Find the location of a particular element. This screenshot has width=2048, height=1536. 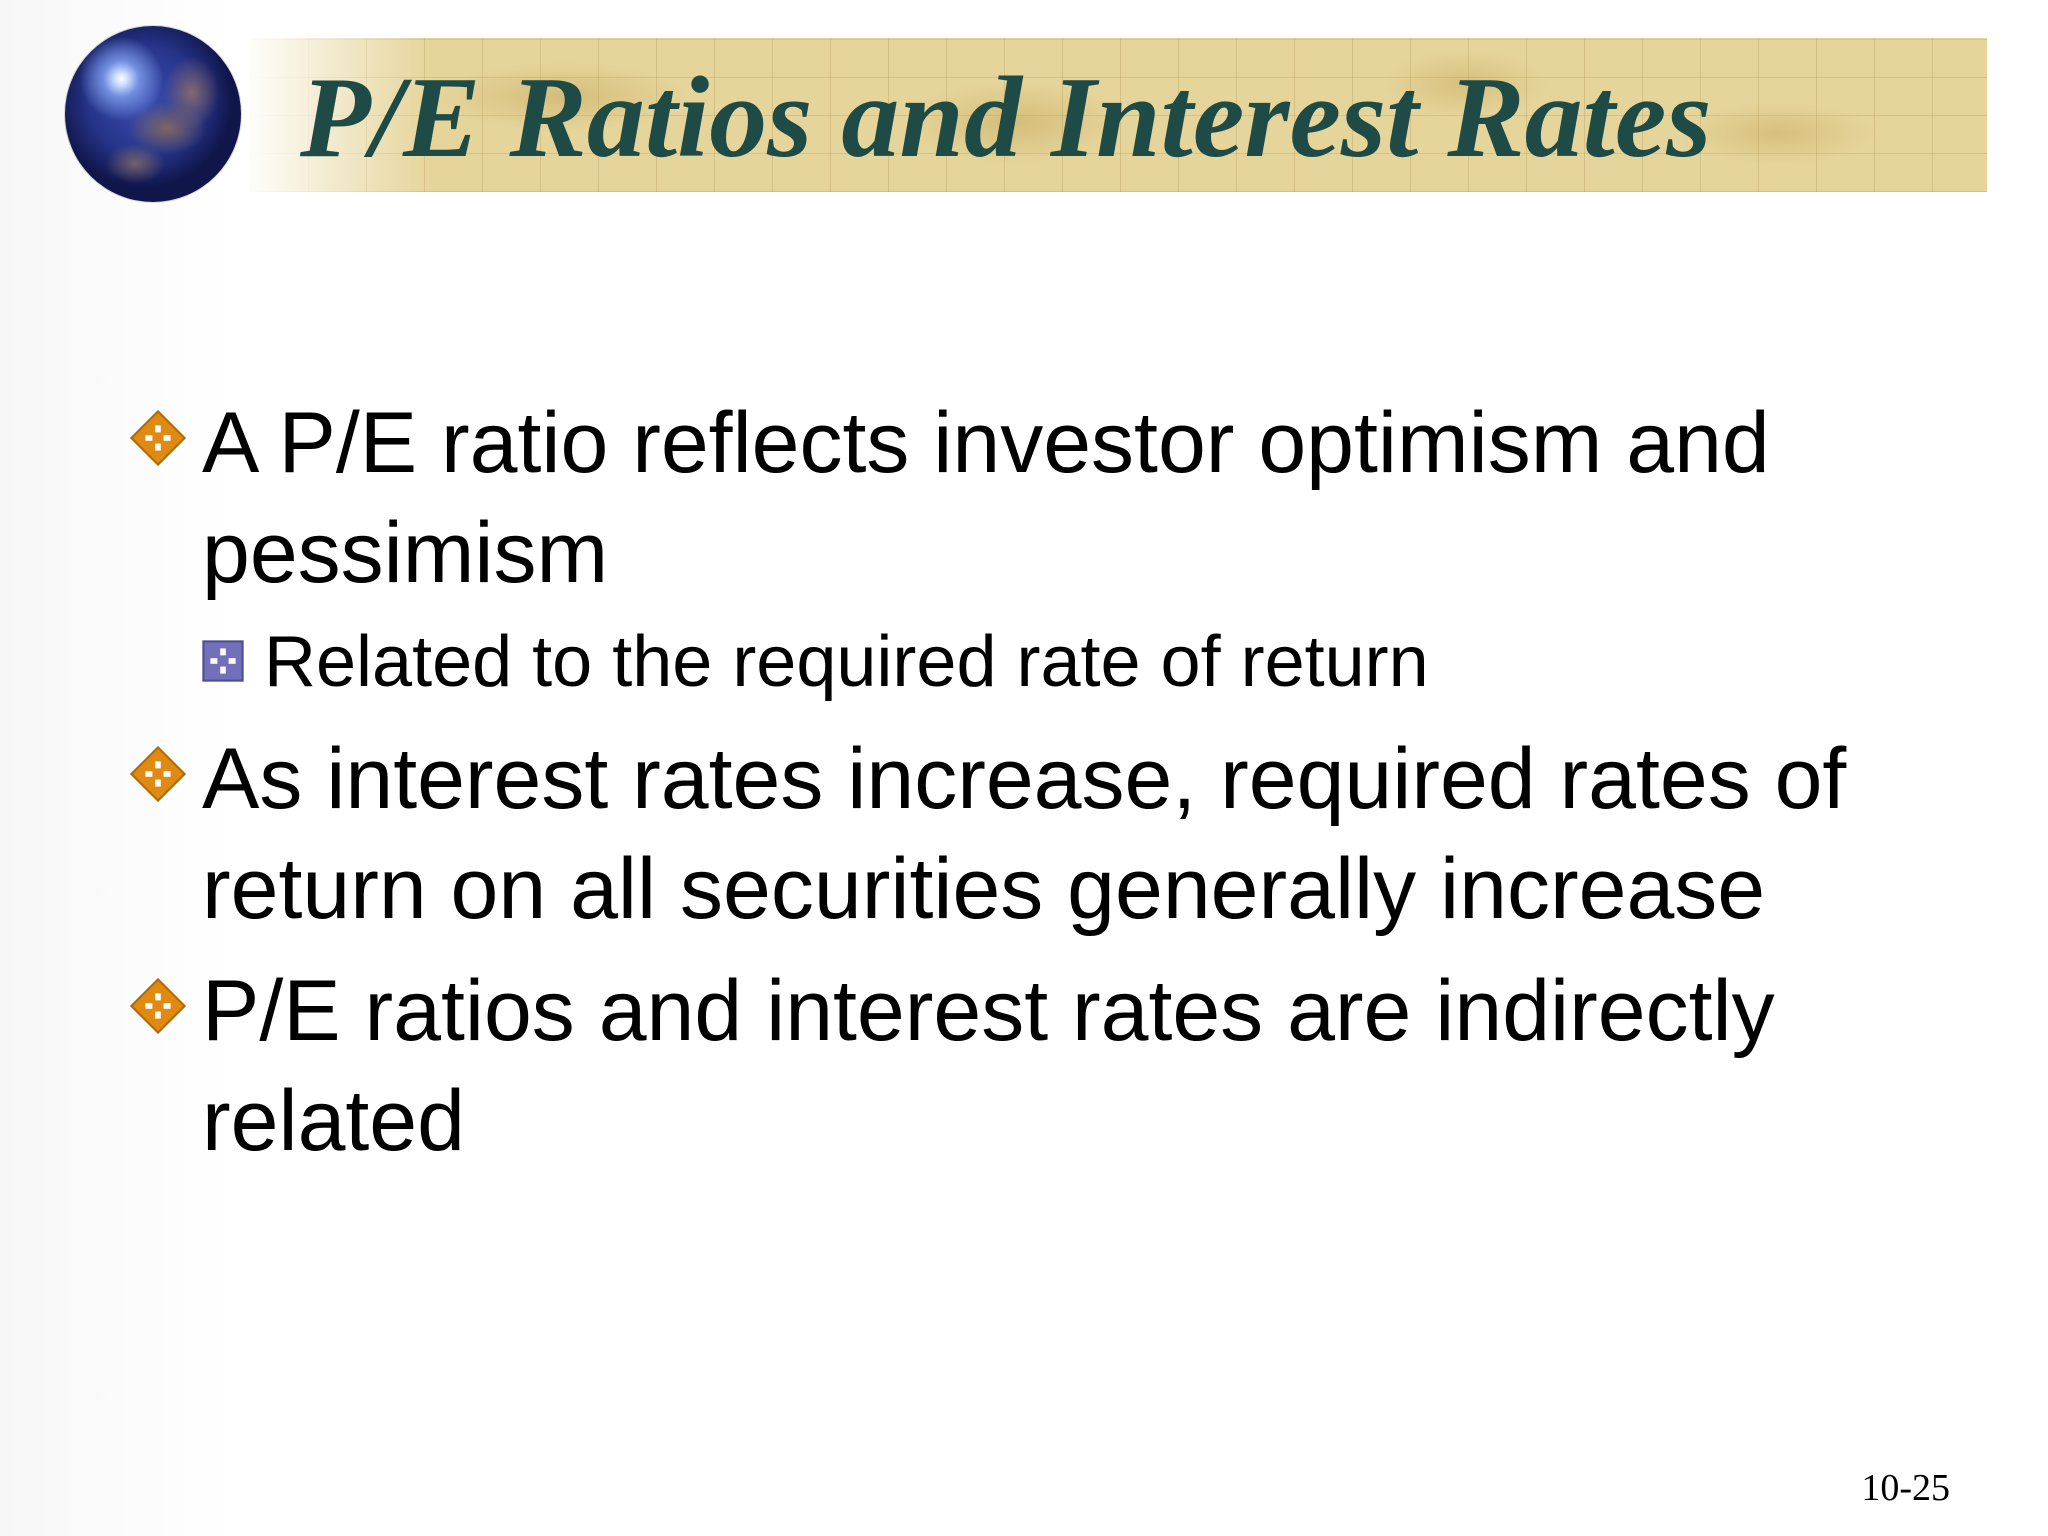

sub-bullet-item: Related to the required rate of return is located at coordinates (1066, 662).